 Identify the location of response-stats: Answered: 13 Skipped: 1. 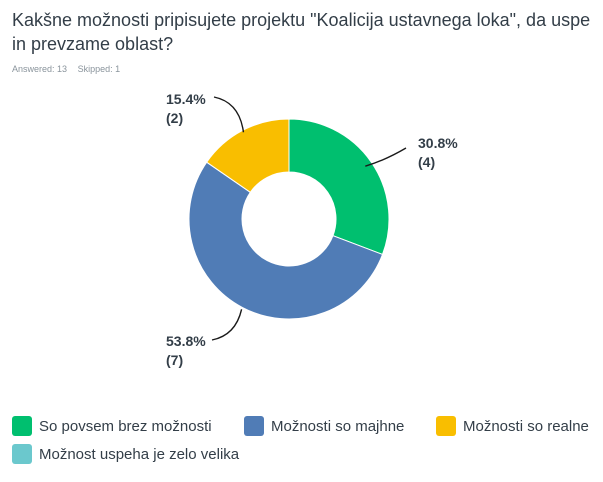
(70, 69).